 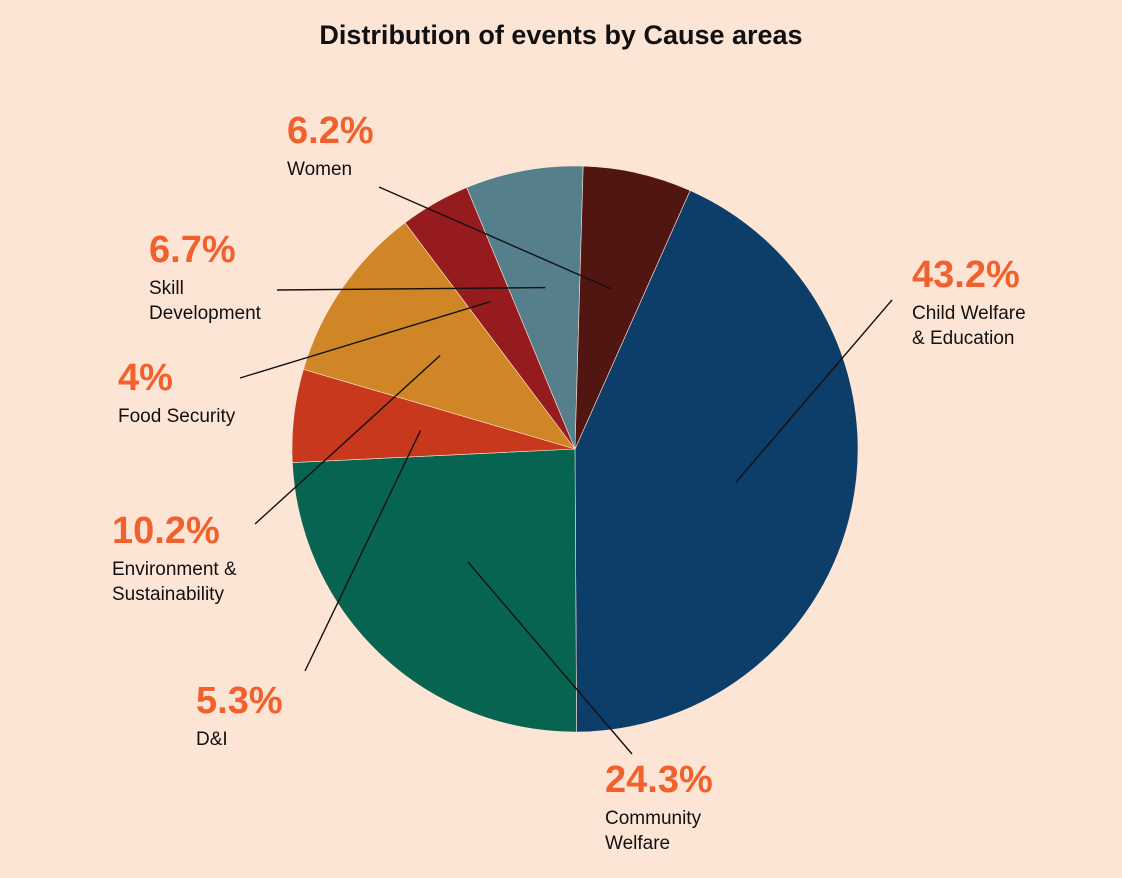 What do you see at coordinates (177, 416) in the screenshot?
I see `category-label: Food Security` at bounding box center [177, 416].